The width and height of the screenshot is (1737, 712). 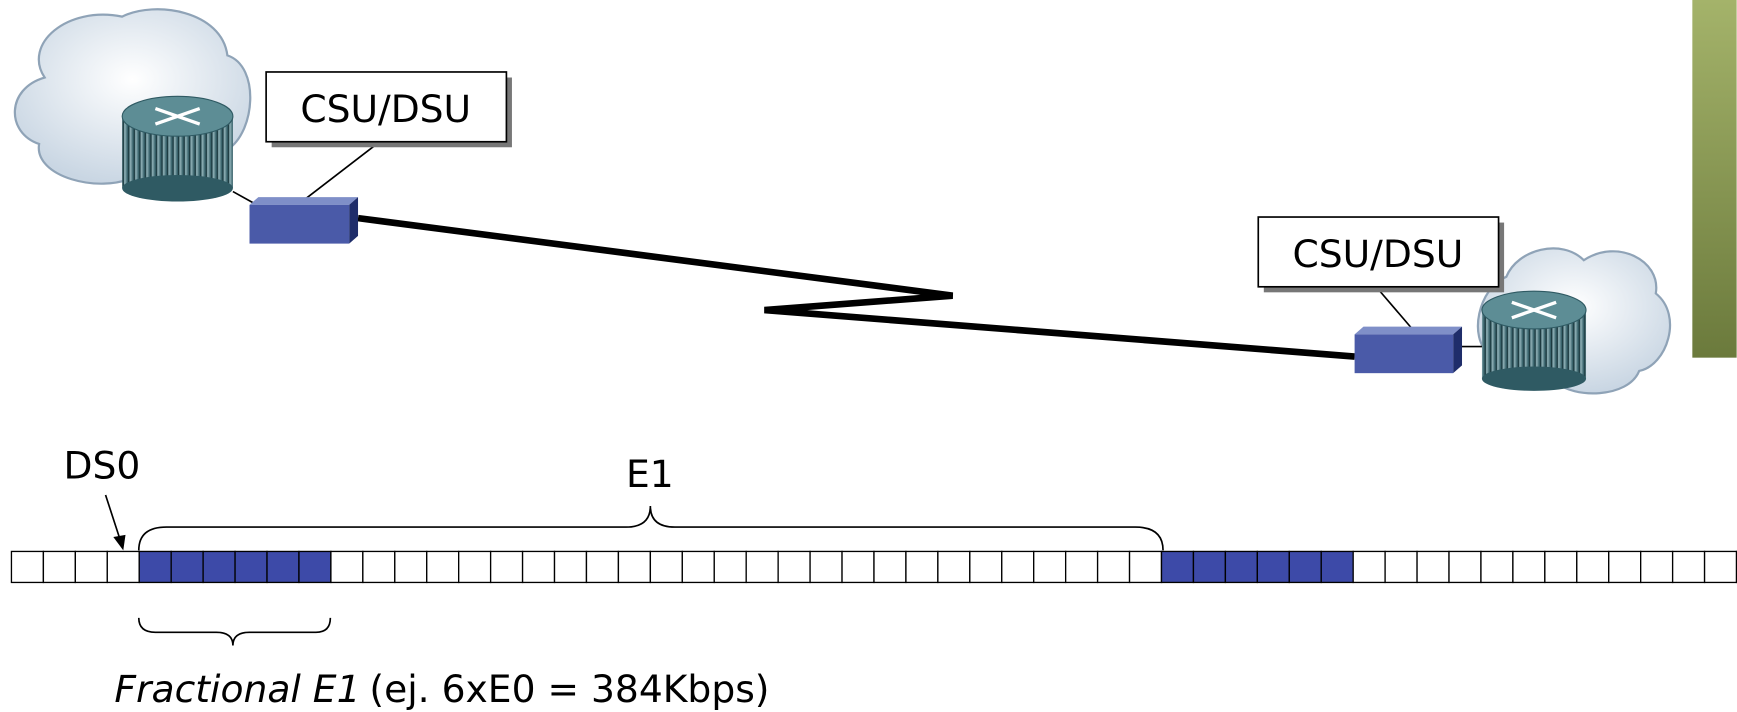 I want to click on right-csu, so click(x=1408, y=350).